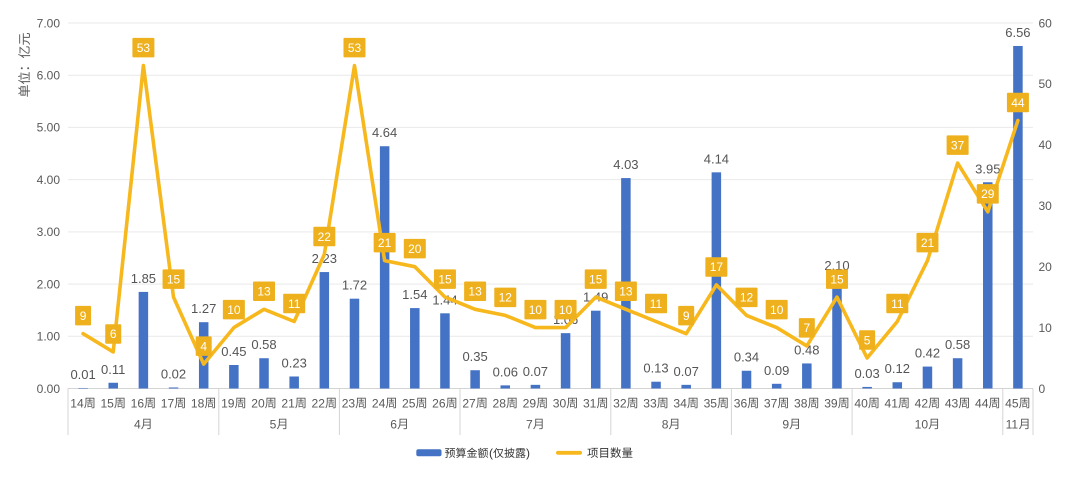 Image resolution: width=1080 pixels, height=478 pixels. What do you see at coordinates (625, 164) in the screenshot?
I see `svg-text: 4.03` at bounding box center [625, 164].